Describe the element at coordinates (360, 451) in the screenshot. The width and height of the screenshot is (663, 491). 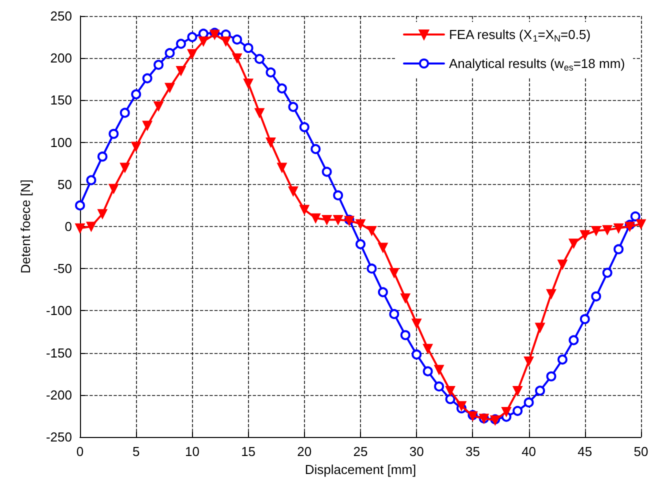
I see `x-tick-label: 25` at that location.